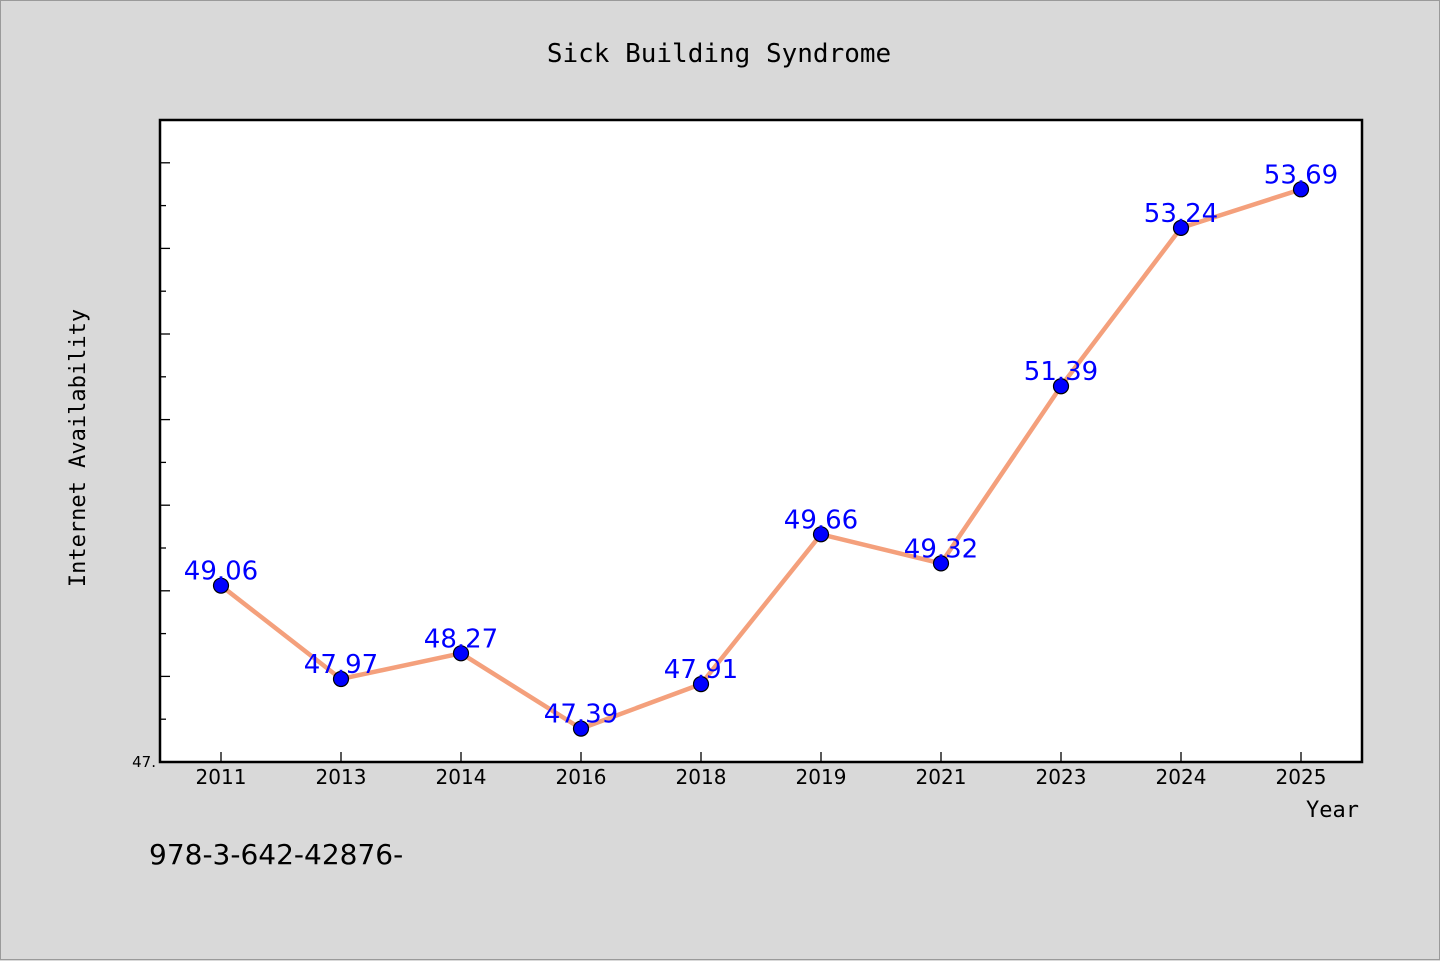  I want to click on data-label: 47.39, so click(581, 715).